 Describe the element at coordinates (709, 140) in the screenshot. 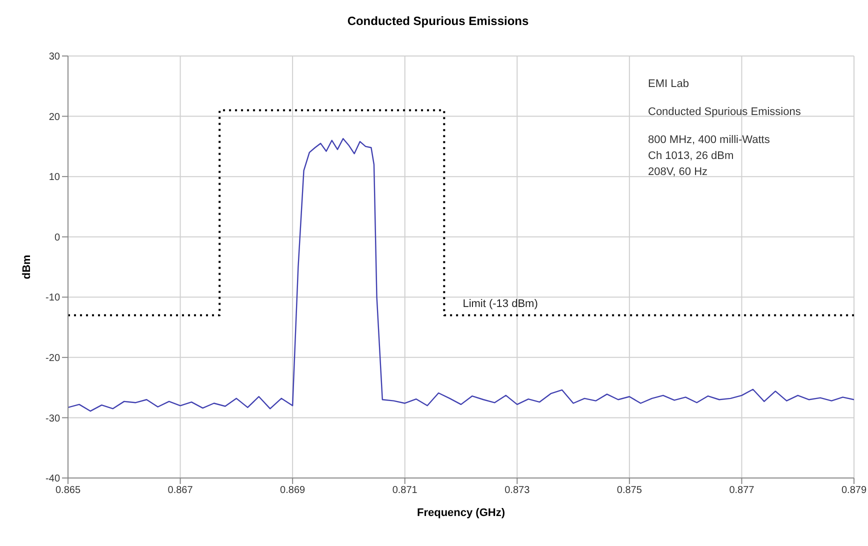

I see `annotation: 800 MHz, 400 milli-Watts` at that location.